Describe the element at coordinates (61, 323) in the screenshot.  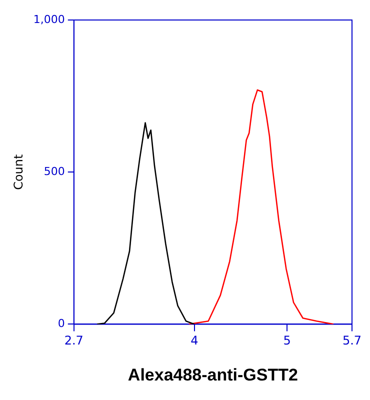
I see `y-tick-label: 0` at that location.